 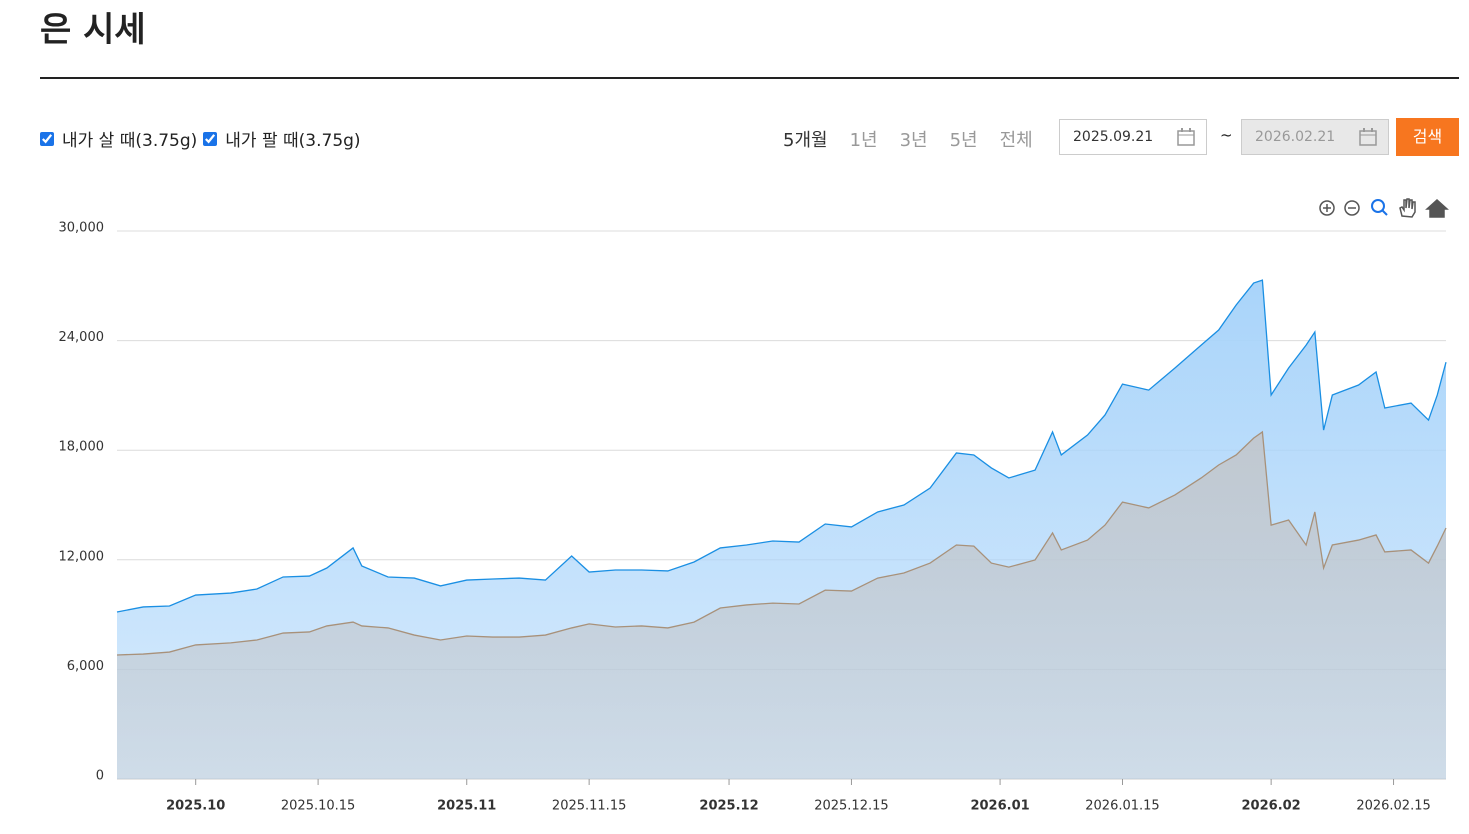 What do you see at coordinates (1437, 208) in the screenshot?
I see `reset-button` at bounding box center [1437, 208].